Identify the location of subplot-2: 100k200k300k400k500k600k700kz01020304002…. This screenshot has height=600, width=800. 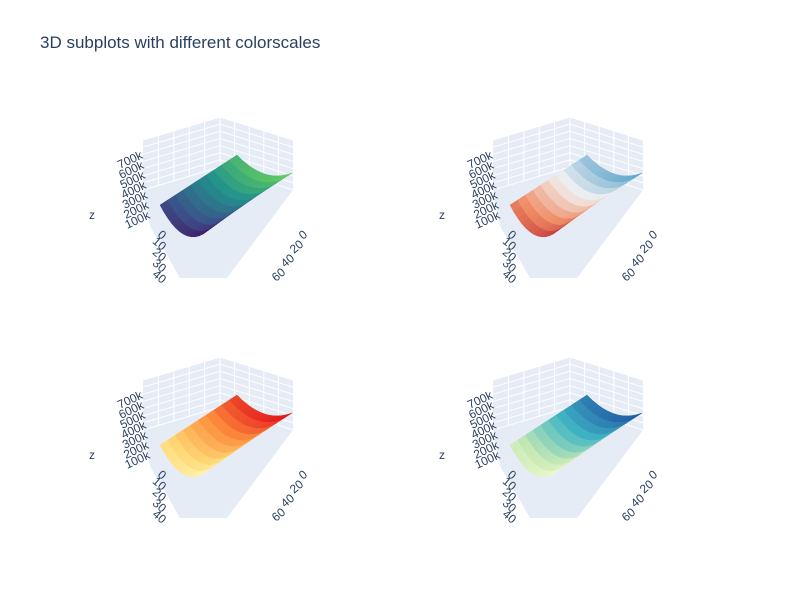
(549, 201).